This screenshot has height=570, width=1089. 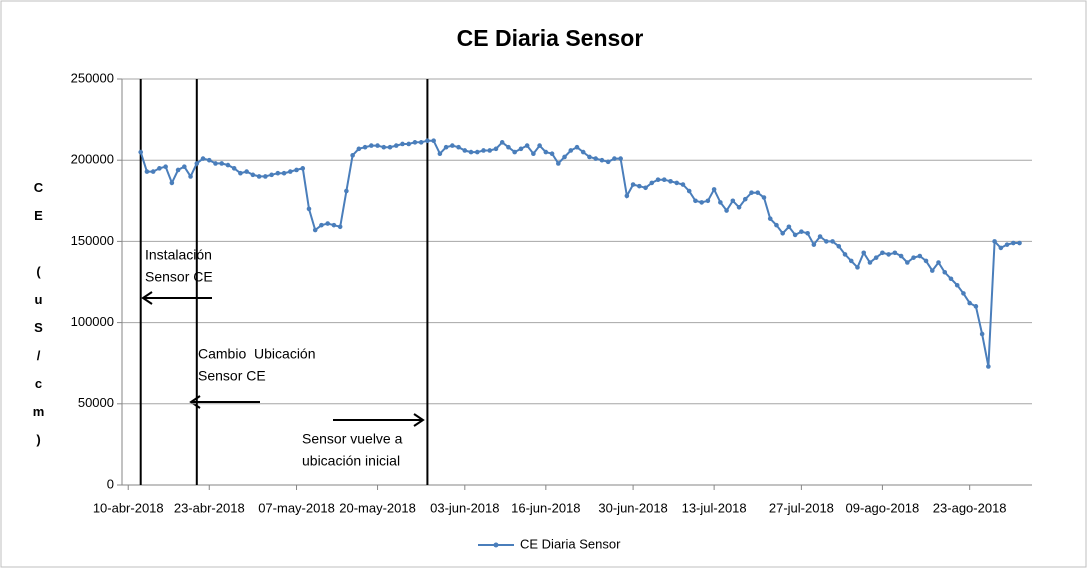 I want to click on y-tick-label: 50000, so click(x=96, y=402).